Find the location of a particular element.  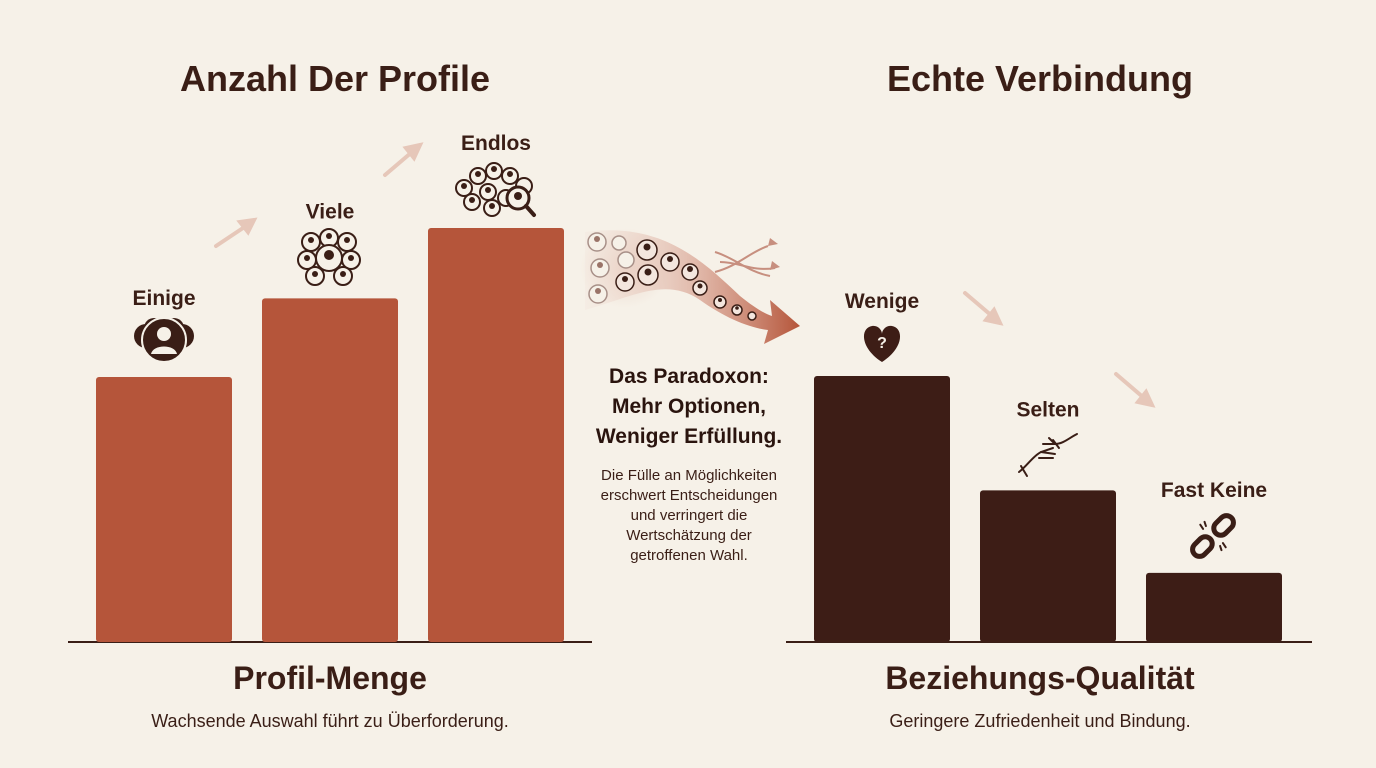

paradox-heading-line: Das Paradoxon: is located at coordinates (689, 376).